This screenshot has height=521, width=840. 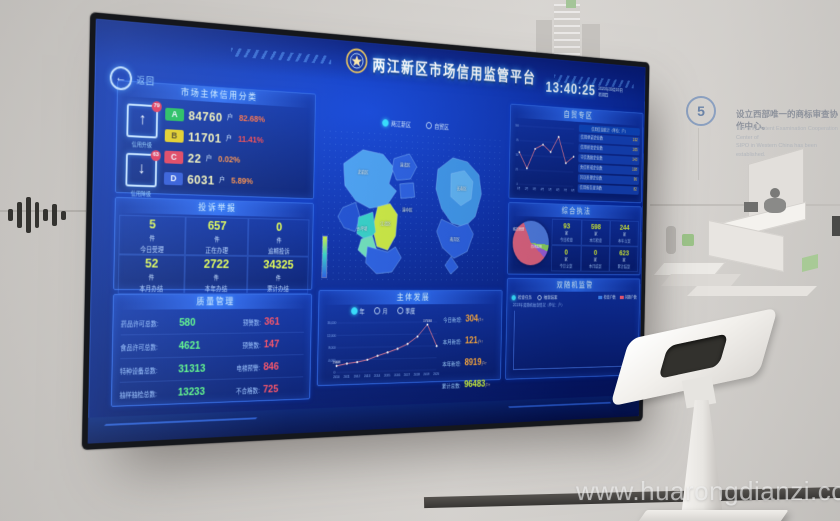 I want to click on svg-text: 16,000, so click(x=331, y=323).